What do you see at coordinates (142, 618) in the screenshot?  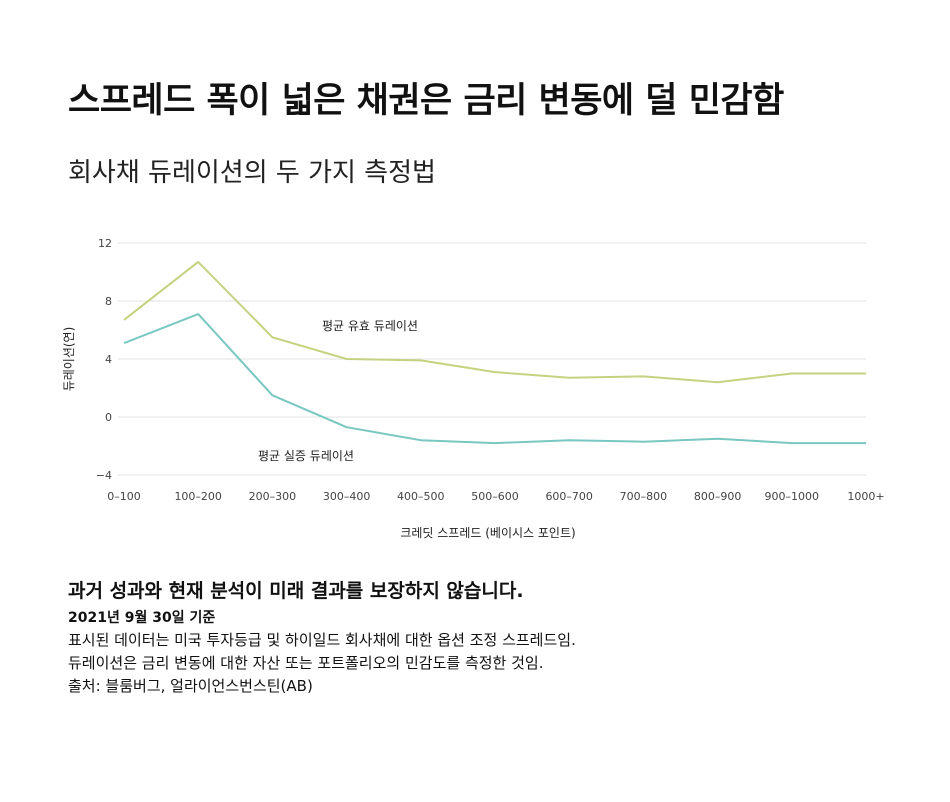 I see `as-of-date: 2021년 9월 30일 기준` at bounding box center [142, 618].